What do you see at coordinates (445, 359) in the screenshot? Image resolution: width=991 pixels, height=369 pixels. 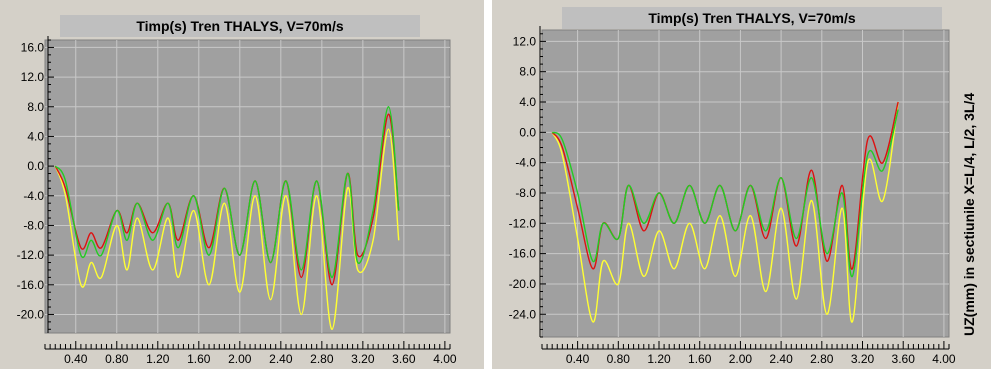 I see `left-x-tick-label-9: 4.00` at bounding box center [445, 359].